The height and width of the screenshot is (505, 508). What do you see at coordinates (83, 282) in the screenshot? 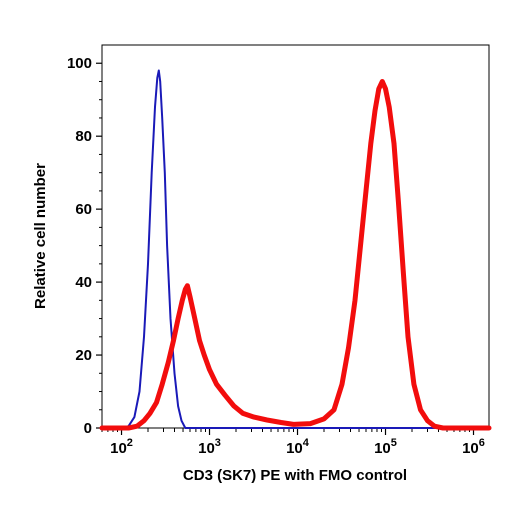
I see `y-tick-label: 40` at bounding box center [83, 282].